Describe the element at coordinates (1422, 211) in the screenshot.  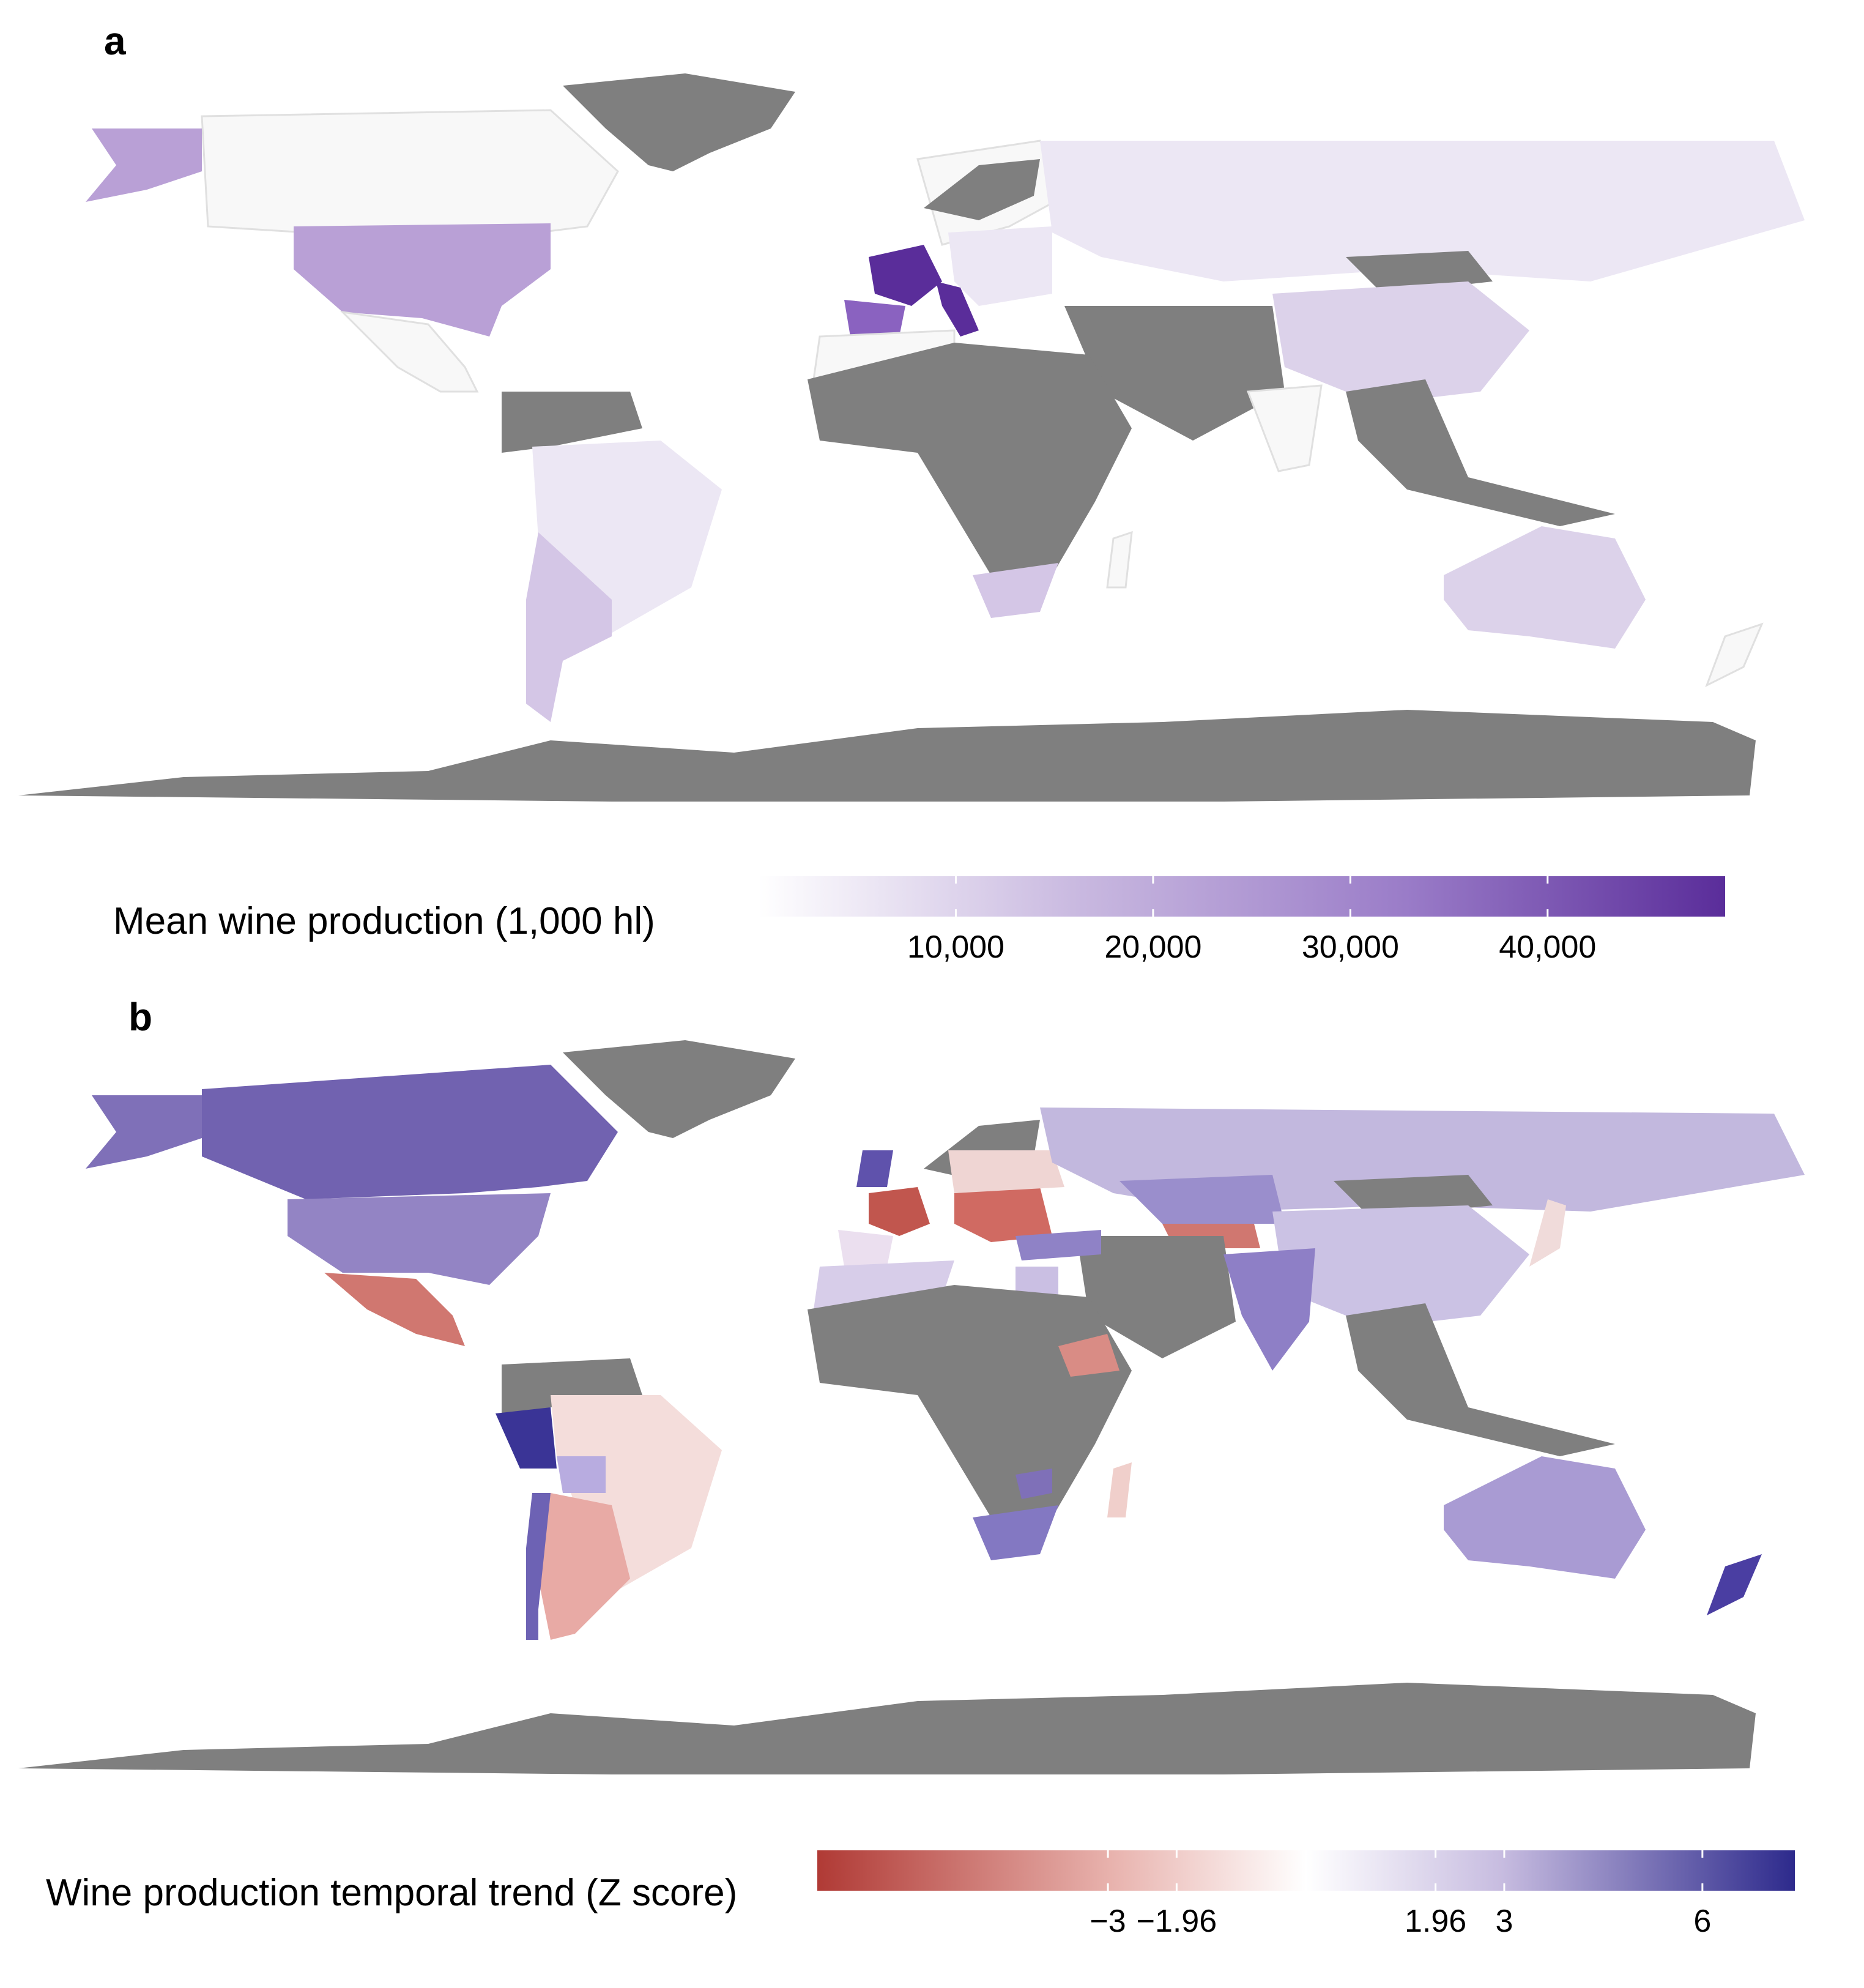
I see `region-russia` at that location.